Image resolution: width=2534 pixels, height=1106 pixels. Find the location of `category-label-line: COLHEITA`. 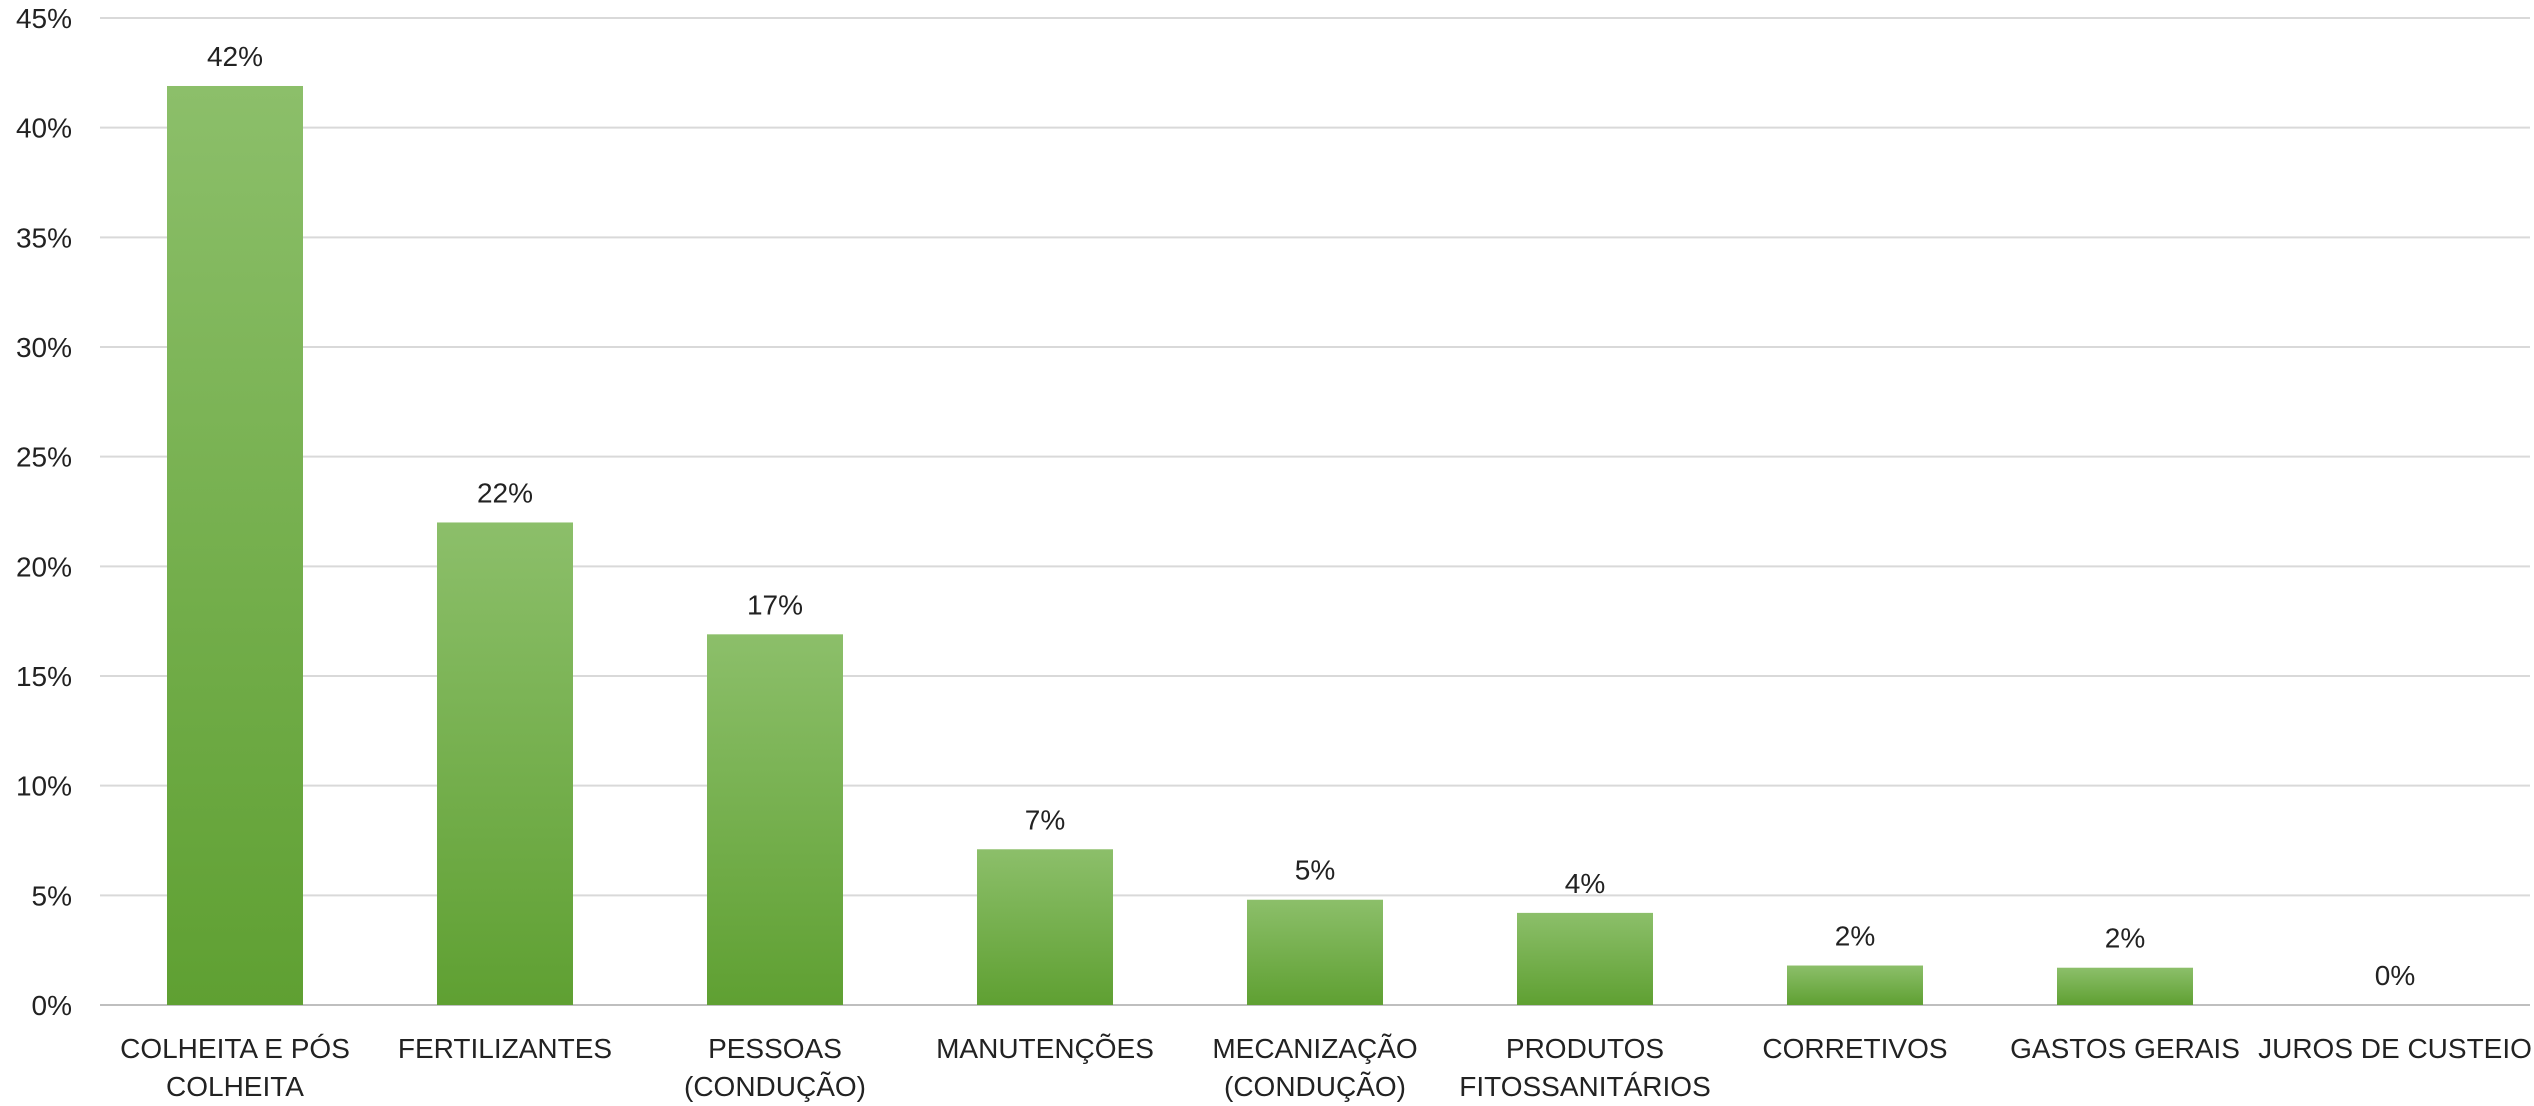

category-label-line: COLHEITA is located at coordinates (235, 1086).